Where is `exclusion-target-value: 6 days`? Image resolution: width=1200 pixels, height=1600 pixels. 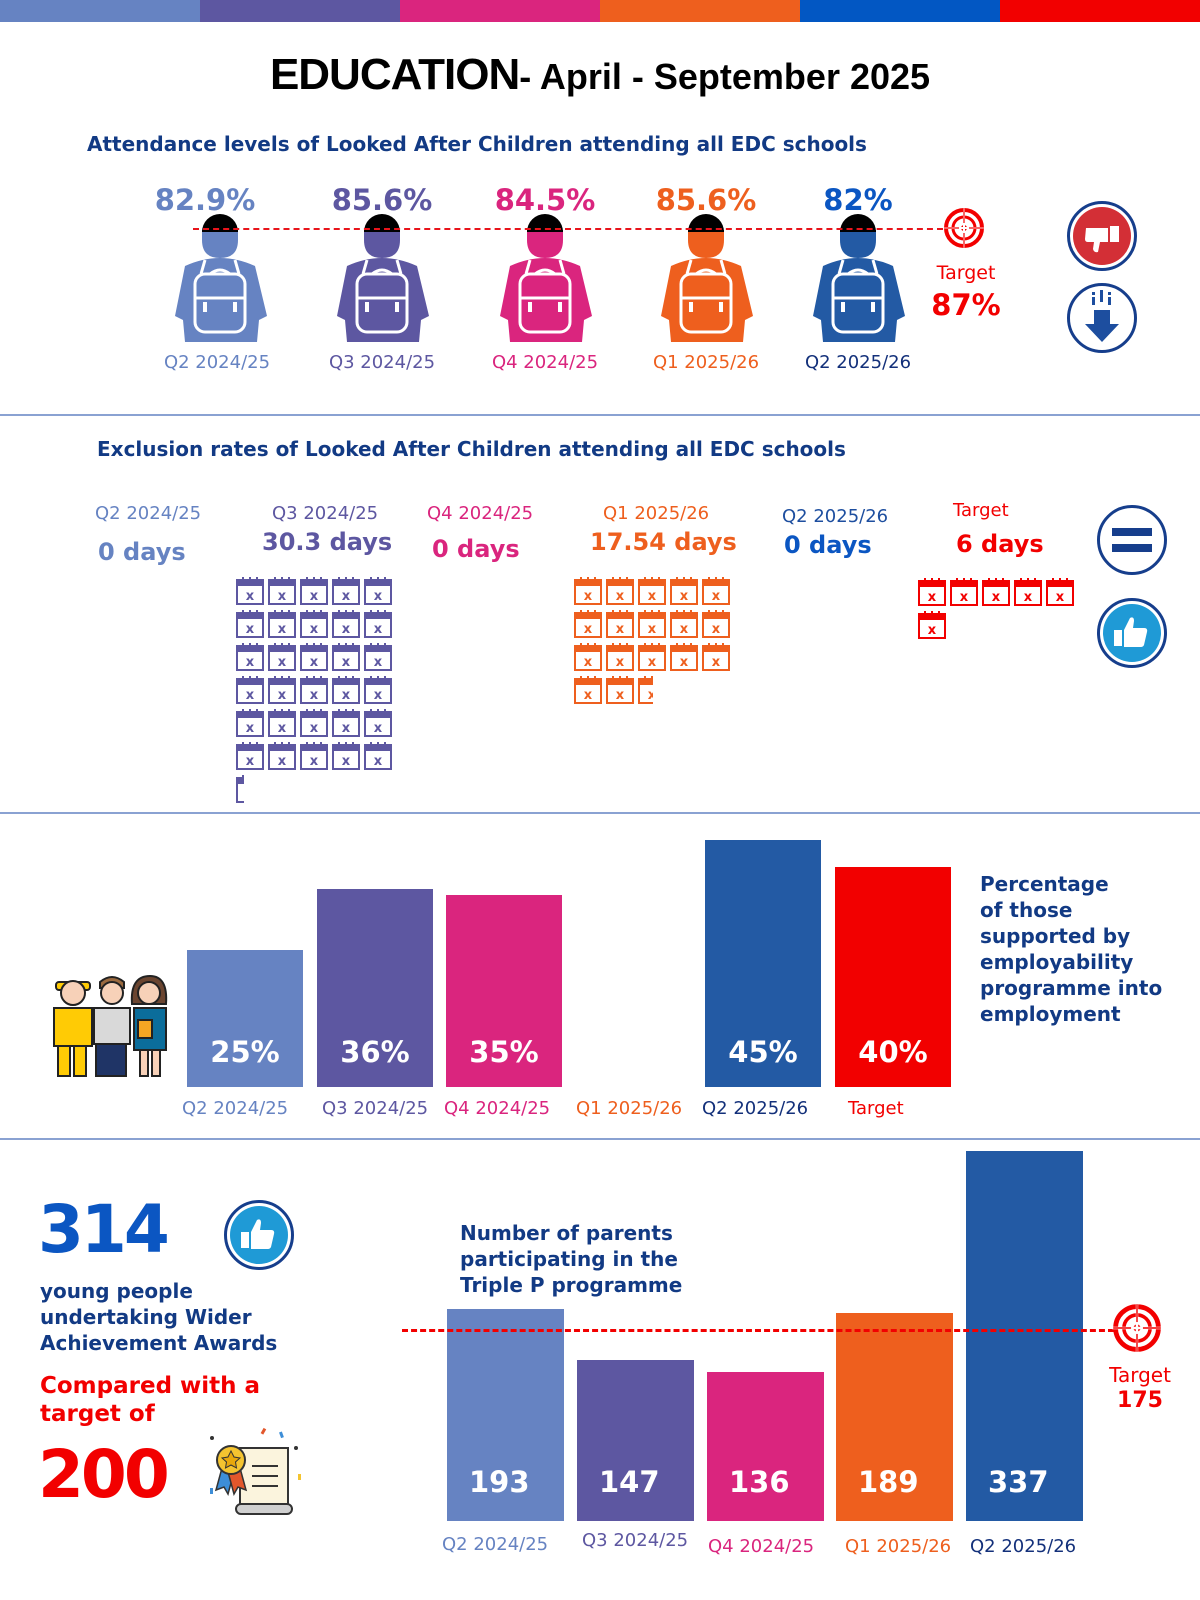 exclusion-target-value: 6 days is located at coordinates (1000, 544).